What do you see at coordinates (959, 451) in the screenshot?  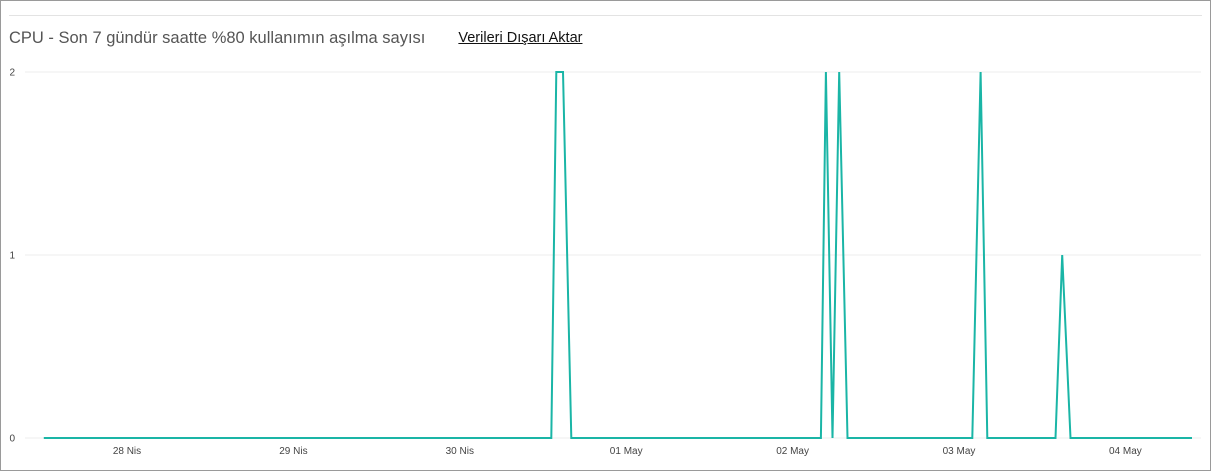 I see `x-tick-label: 03 May` at bounding box center [959, 451].